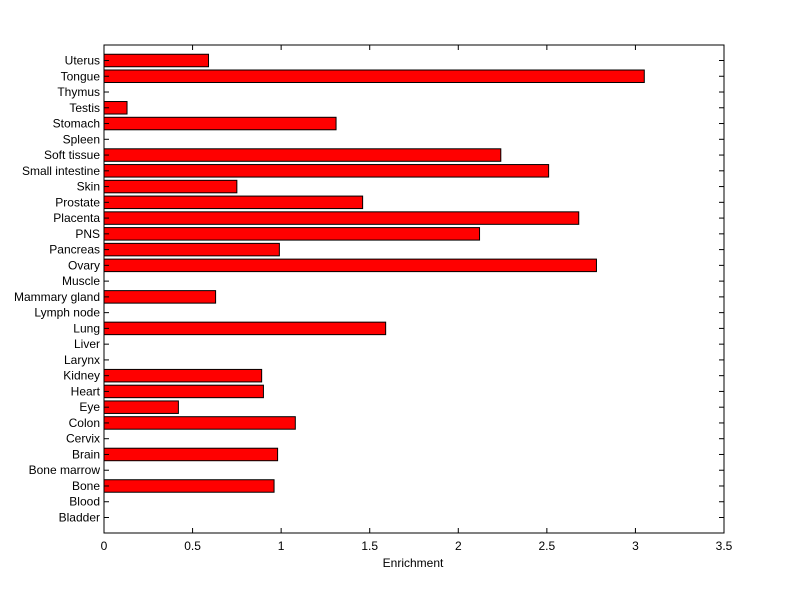 Image resolution: width=800 pixels, height=599 pixels. I want to click on y-tick-label-testis: Testis, so click(84, 108).